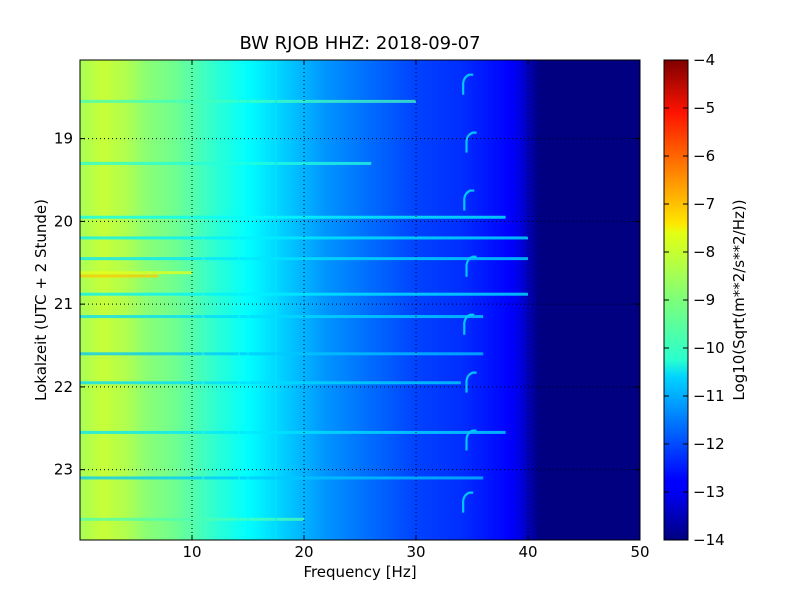 The image size is (800, 600). I want to click on x-tick-label: 10, so click(191, 552).